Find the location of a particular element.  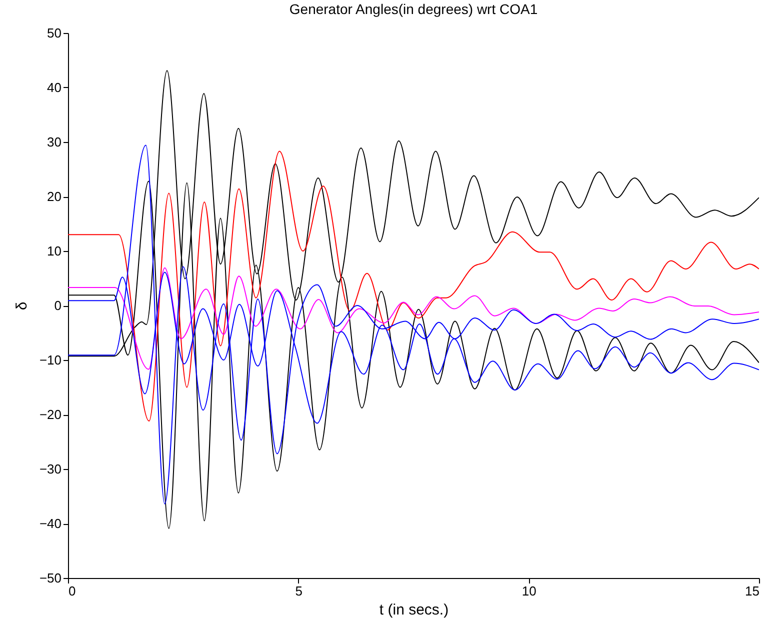

y-tick-label: 50 is located at coordinates (54, 33).